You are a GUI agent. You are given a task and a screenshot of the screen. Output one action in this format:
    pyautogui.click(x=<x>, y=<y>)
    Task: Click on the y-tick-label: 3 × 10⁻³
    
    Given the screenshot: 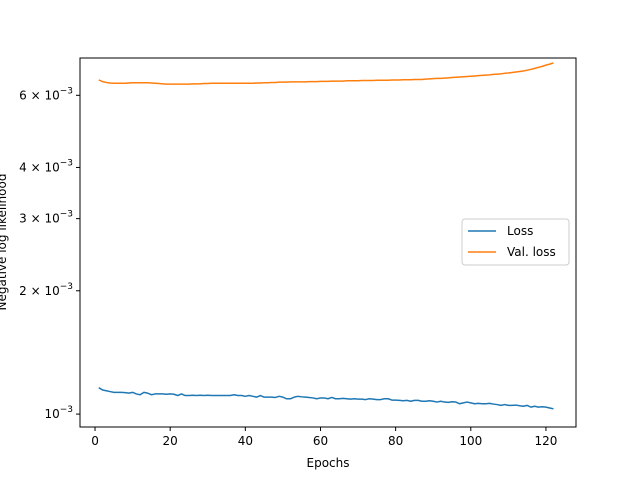 What is the action you would take?
    pyautogui.click(x=46, y=218)
    